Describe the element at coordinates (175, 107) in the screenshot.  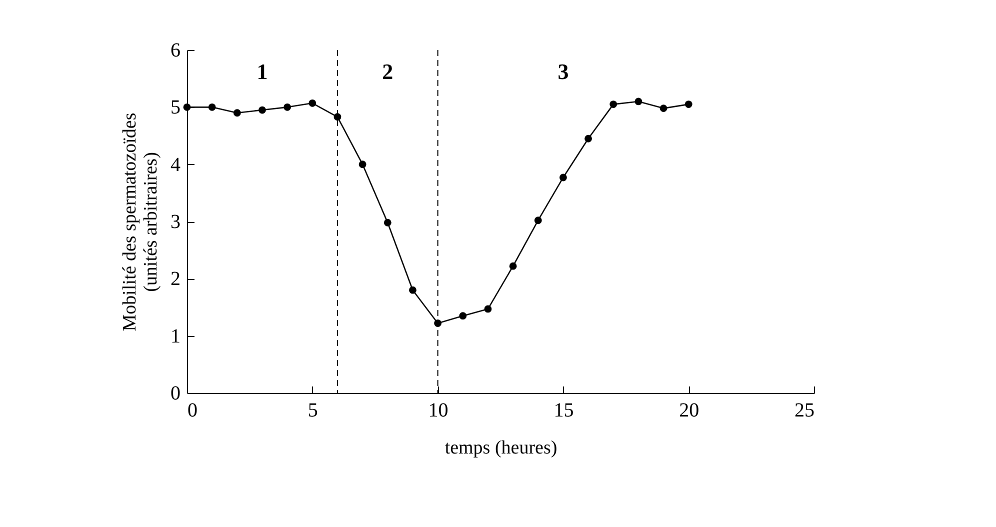
I see `y-tick-label: 5` at that location.